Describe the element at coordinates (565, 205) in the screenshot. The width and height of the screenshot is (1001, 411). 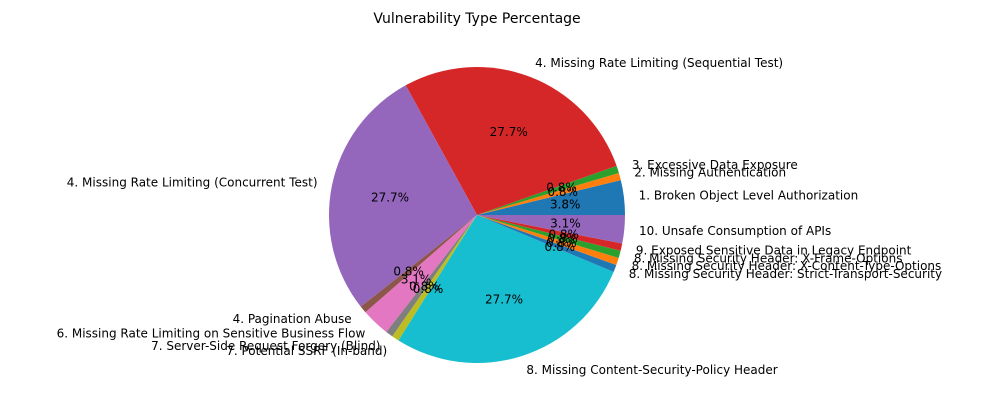
I see `slice-percent-label: 3.8%` at that location.